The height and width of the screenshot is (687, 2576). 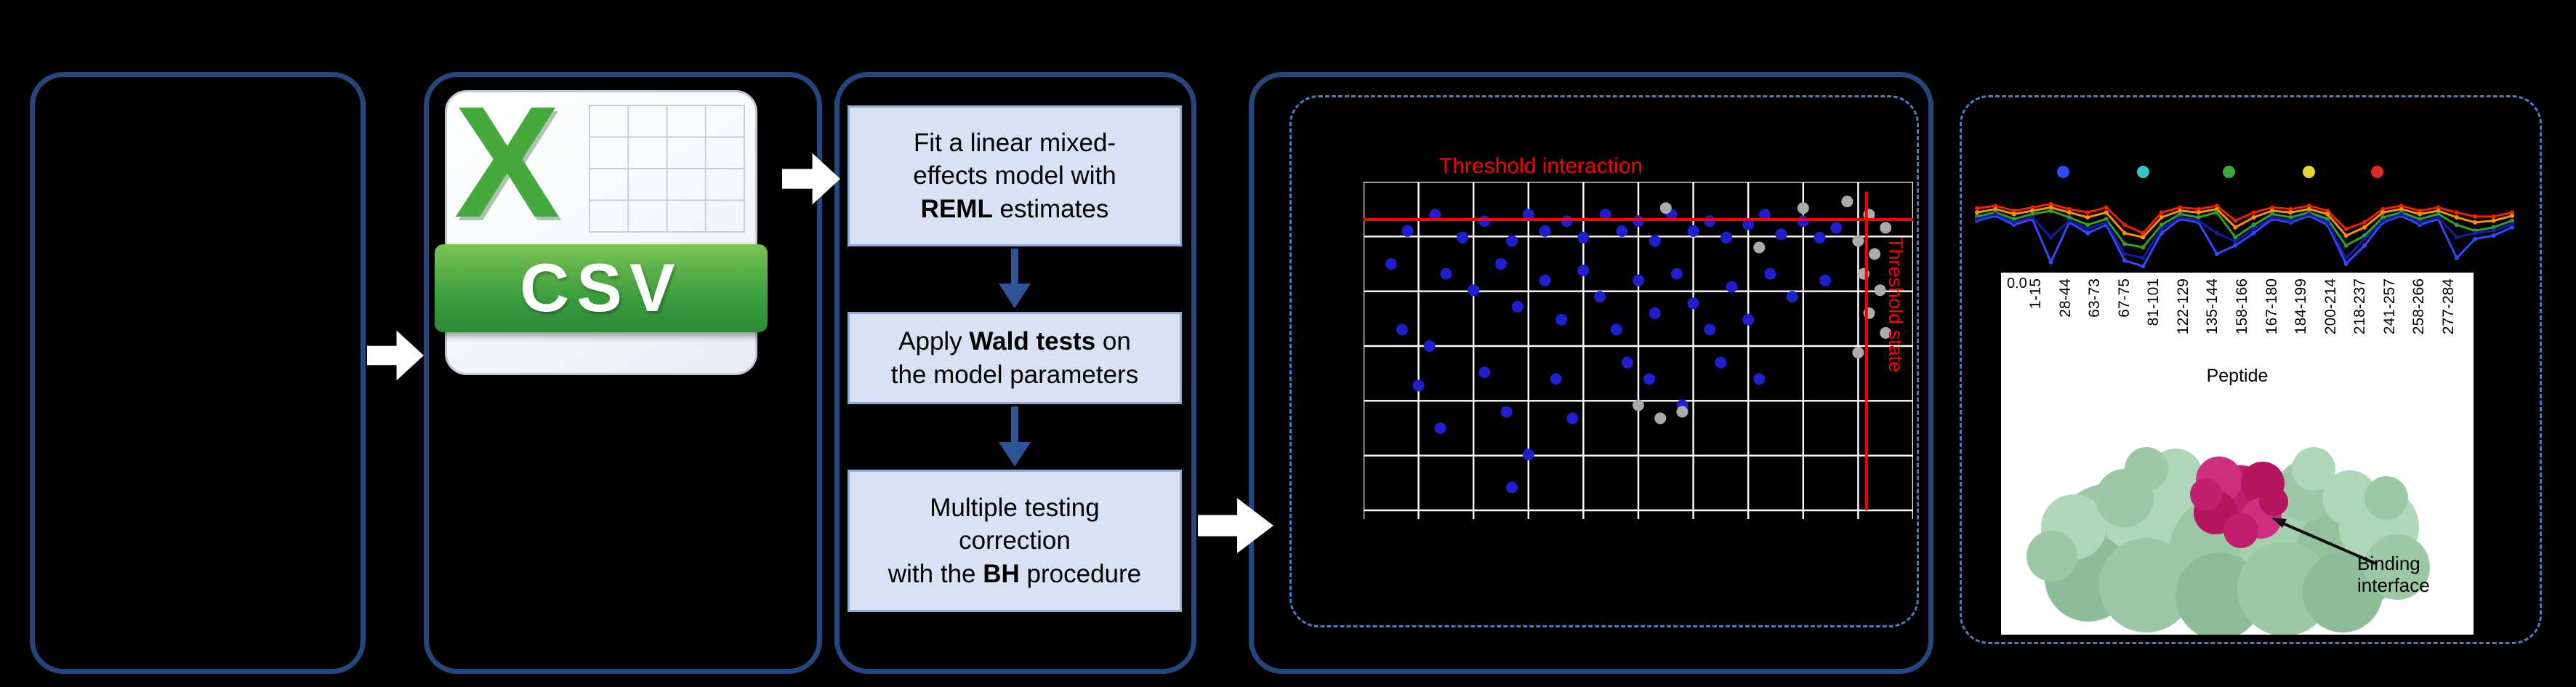 I want to click on csv-banner: CSV, so click(x=601, y=288).